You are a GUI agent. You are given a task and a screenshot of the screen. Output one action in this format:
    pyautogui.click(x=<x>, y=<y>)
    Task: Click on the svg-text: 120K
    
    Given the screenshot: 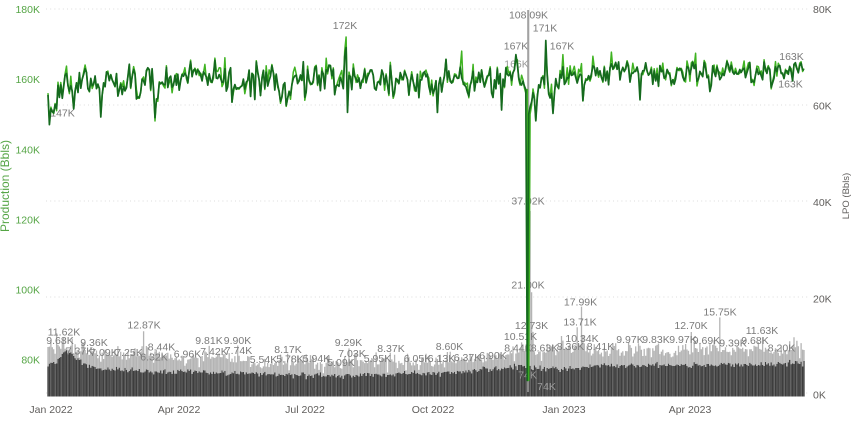 What is the action you would take?
    pyautogui.click(x=27, y=220)
    